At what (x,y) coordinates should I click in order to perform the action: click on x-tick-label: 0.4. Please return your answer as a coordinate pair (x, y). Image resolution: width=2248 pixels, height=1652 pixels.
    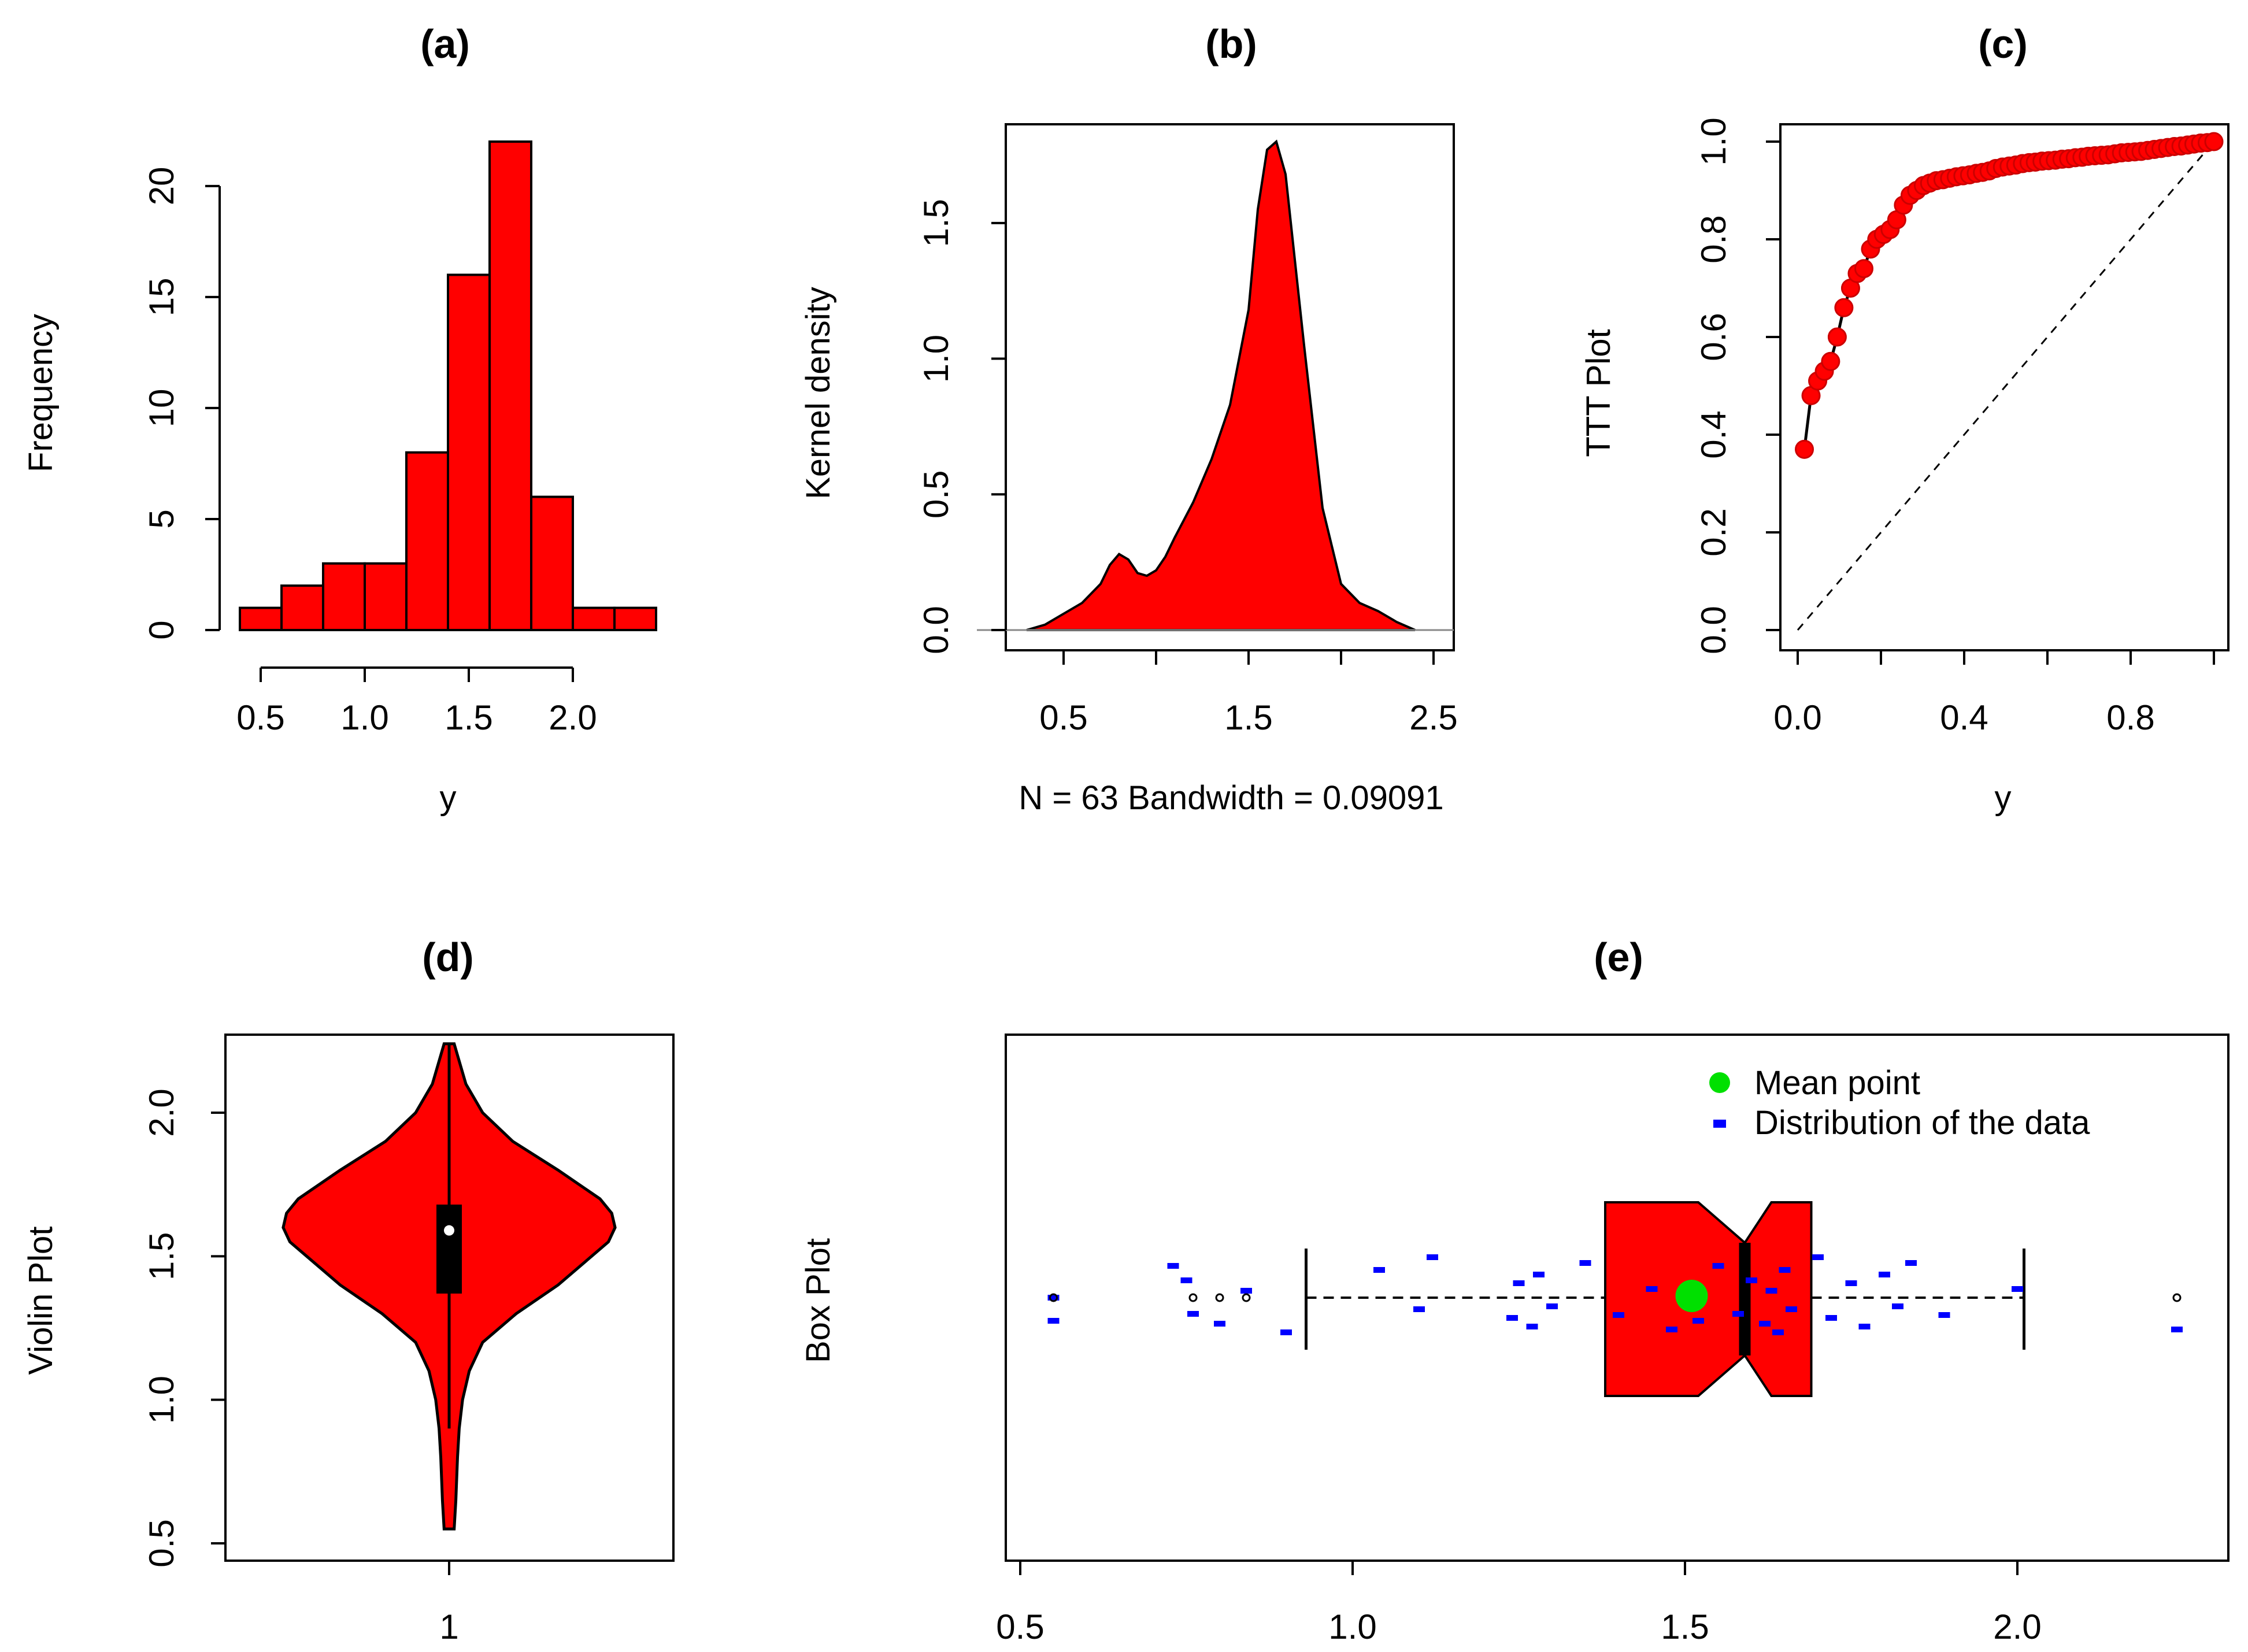
    Looking at the image, I should click on (1964, 717).